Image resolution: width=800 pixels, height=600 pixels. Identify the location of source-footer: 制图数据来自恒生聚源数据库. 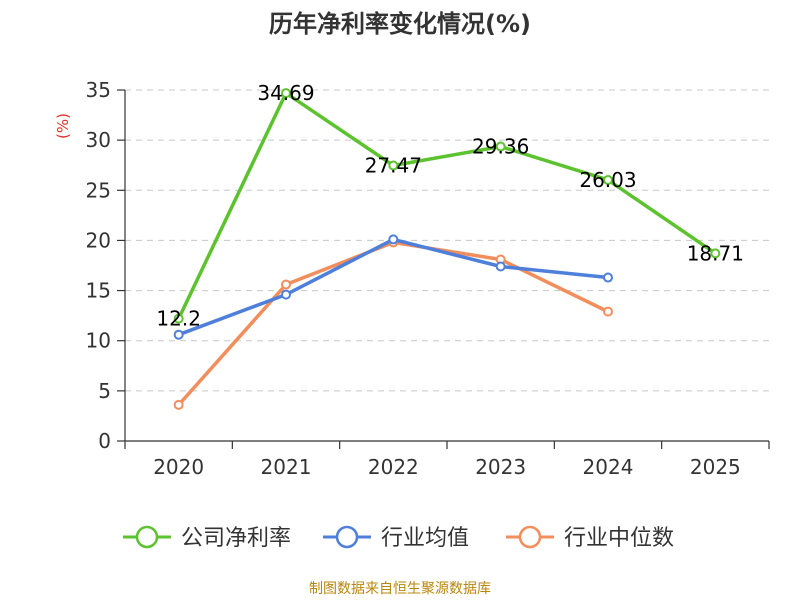
(400, 589).